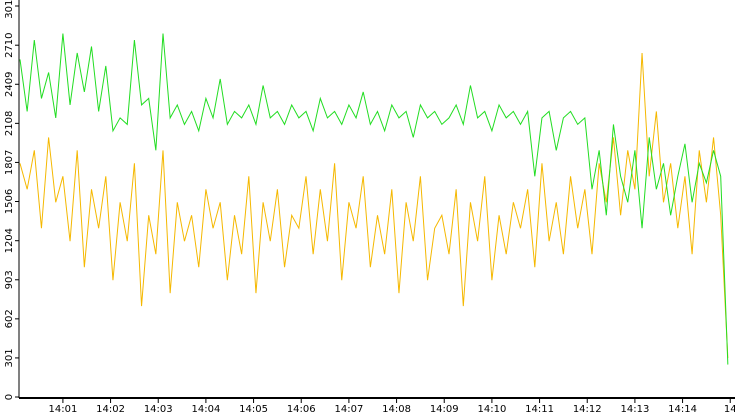  What do you see at coordinates (682, 409) in the screenshot?
I see `x-tick-label: 14:14` at bounding box center [682, 409].